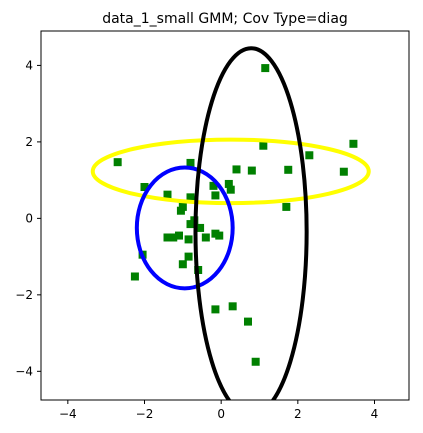 The width and height of the screenshot is (423, 433). Describe the element at coordinates (221, 414) in the screenshot. I see `x-tick-label: 0` at that location.